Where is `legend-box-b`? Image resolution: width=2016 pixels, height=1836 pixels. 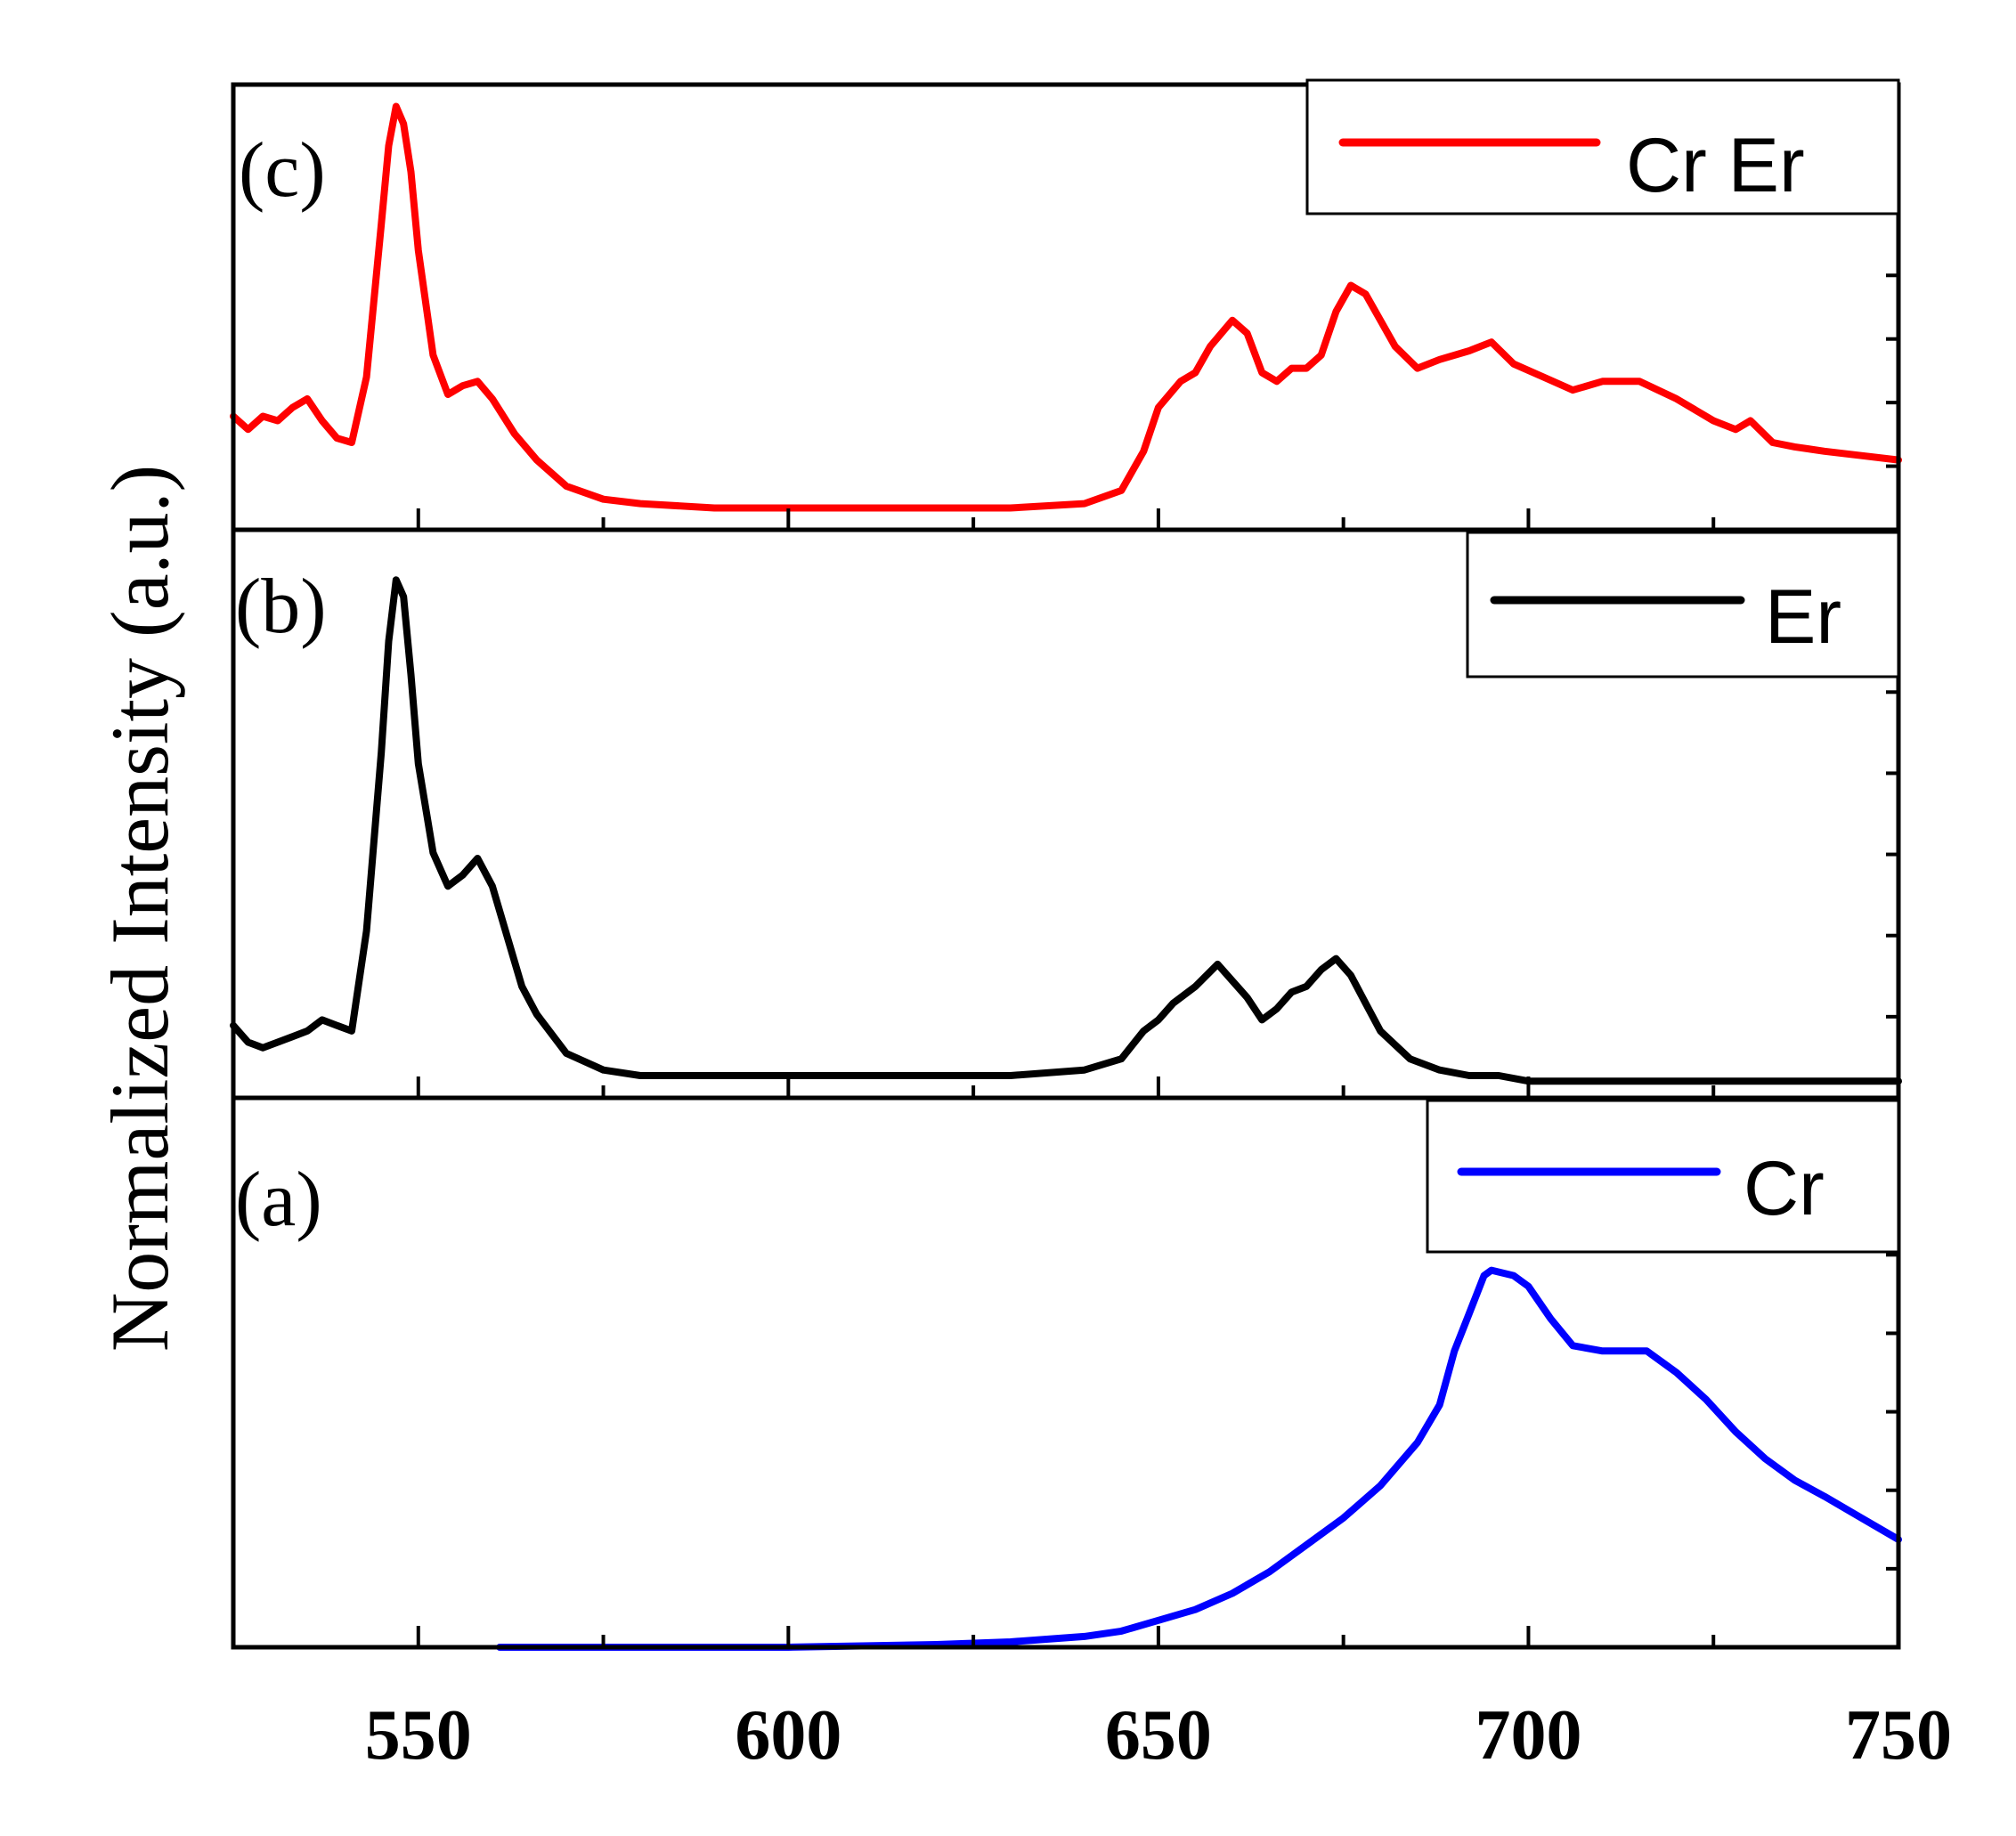 legend-box-b is located at coordinates (1683, 604).